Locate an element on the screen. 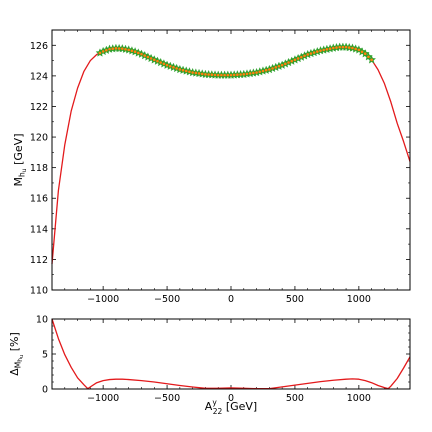 The height and width of the screenshot is (432, 432). x-tick-label: −1000 is located at coordinates (103, 398).